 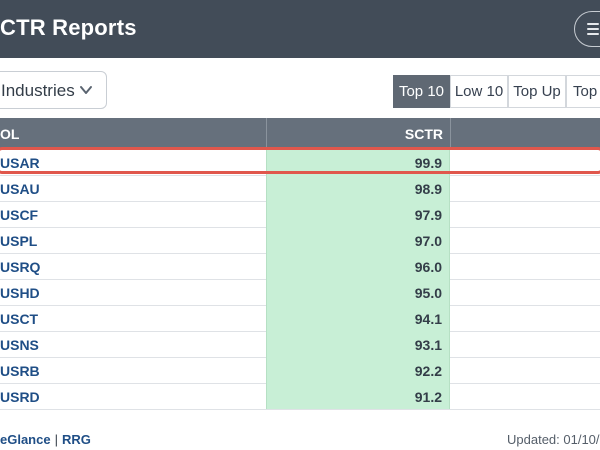 I want to click on gallery-view-link: eGlance, so click(x=25, y=439).